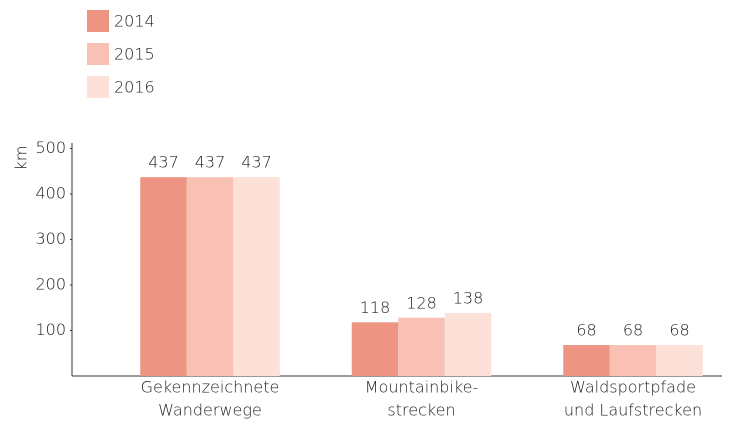  What do you see at coordinates (50, 284) in the screenshot?
I see `y-tick-label: 200` at bounding box center [50, 284].